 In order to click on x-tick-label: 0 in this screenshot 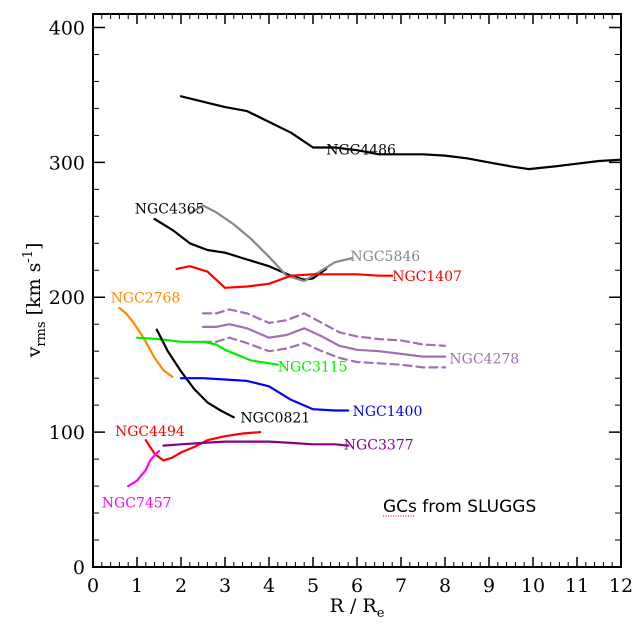, I will do `click(93, 586)`.